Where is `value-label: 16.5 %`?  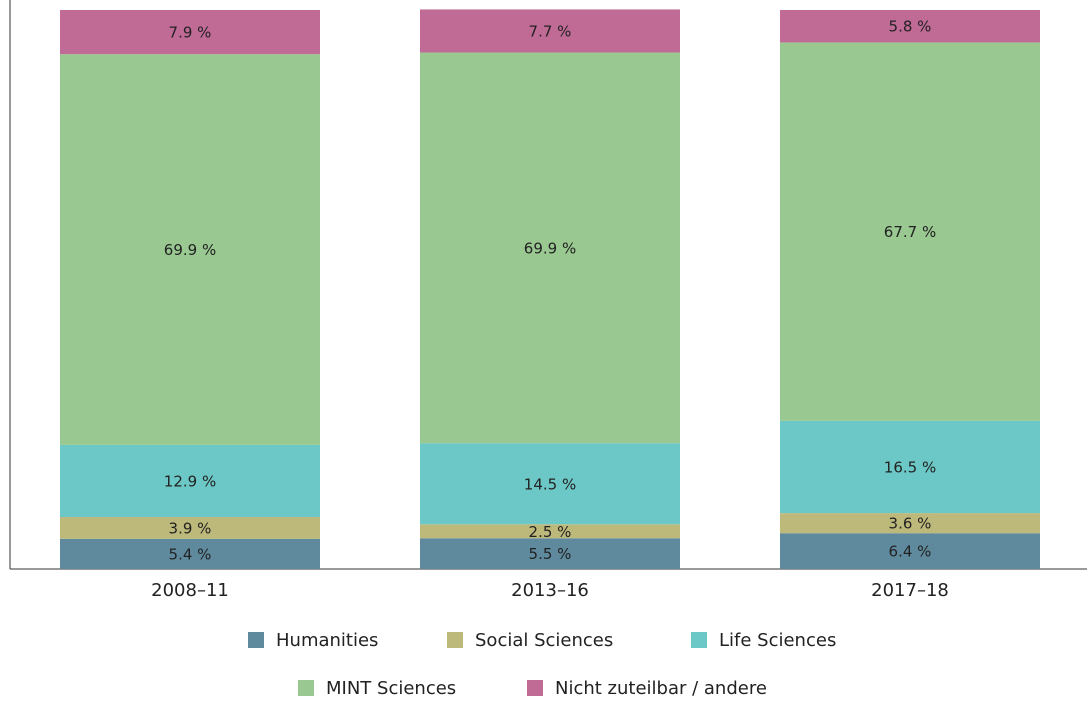 value-label: 16.5 % is located at coordinates (910, 467).